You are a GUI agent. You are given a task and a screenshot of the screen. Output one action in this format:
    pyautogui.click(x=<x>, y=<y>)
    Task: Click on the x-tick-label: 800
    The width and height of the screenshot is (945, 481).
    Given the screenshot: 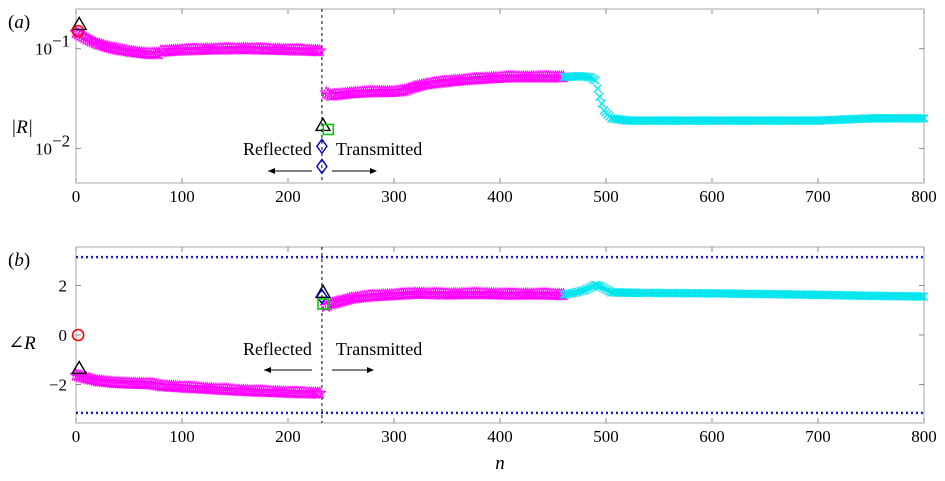 What is the action you would take?
    pyautogui.click(x=924, y=436)
    